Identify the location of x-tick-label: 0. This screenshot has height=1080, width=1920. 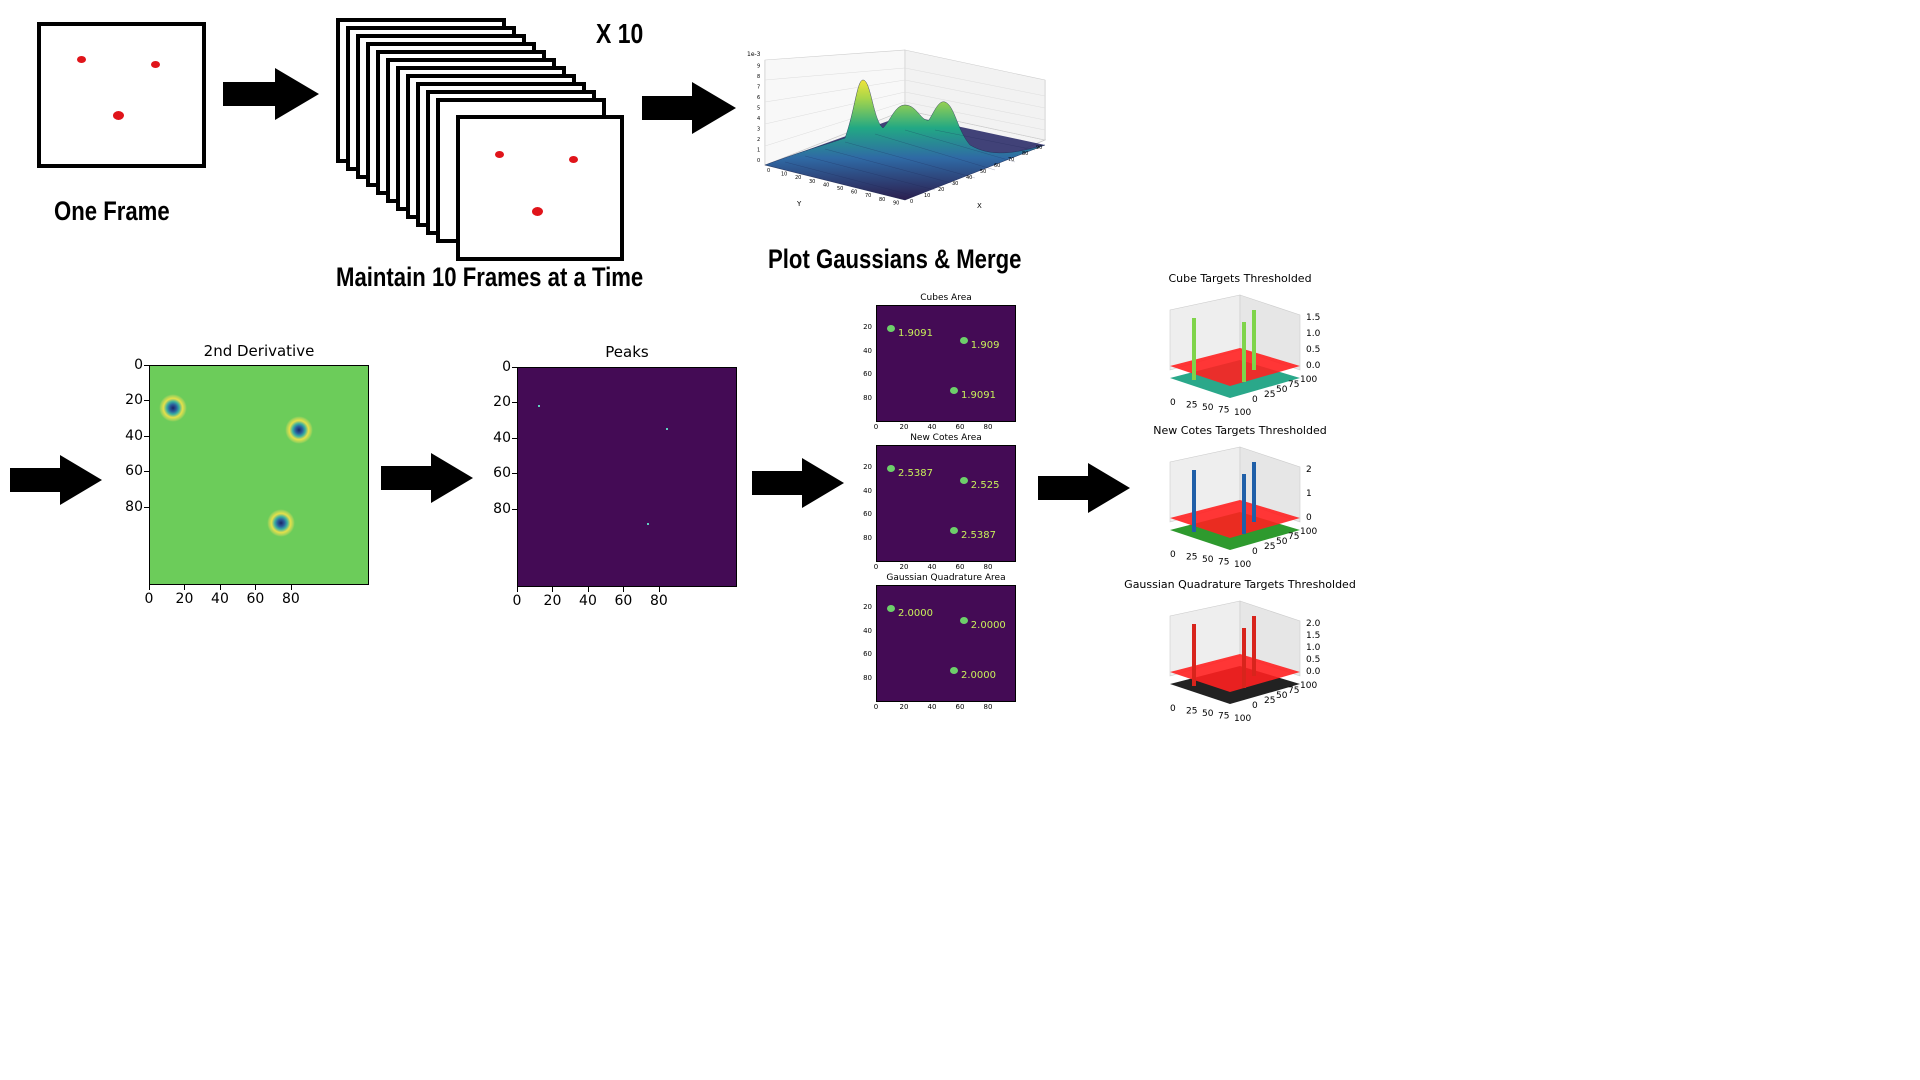
(1173, 403).